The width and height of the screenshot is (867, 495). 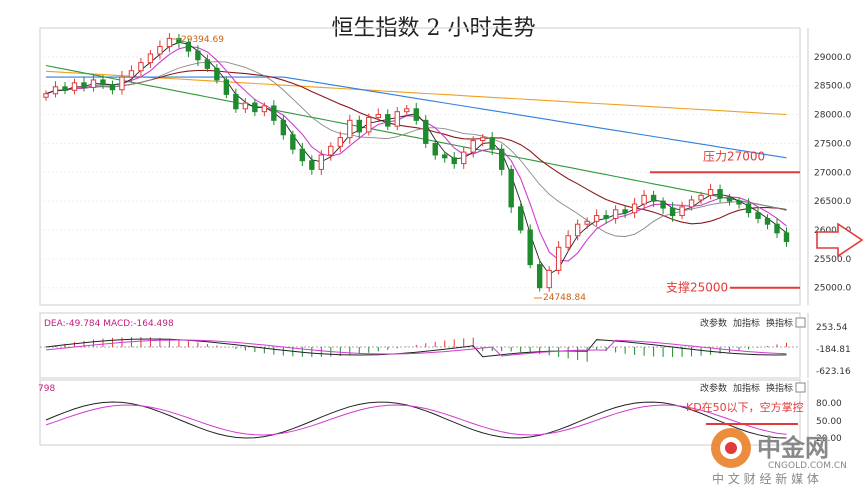 I want to click on kdj-button-1: 加指标, so click(x=746, y=388).